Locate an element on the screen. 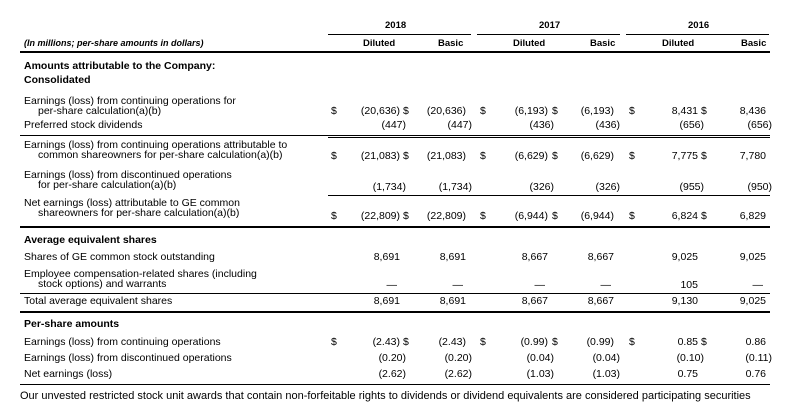  year-rule-2017 is located at coordinates (548, 34).